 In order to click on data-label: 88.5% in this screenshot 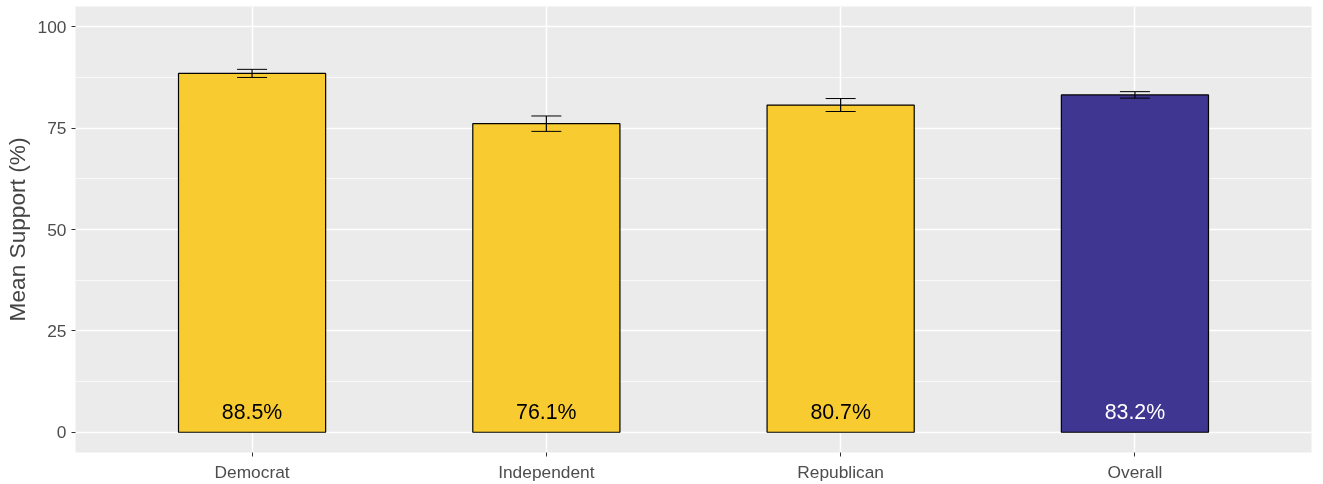, I will do `click(252, 412)`.